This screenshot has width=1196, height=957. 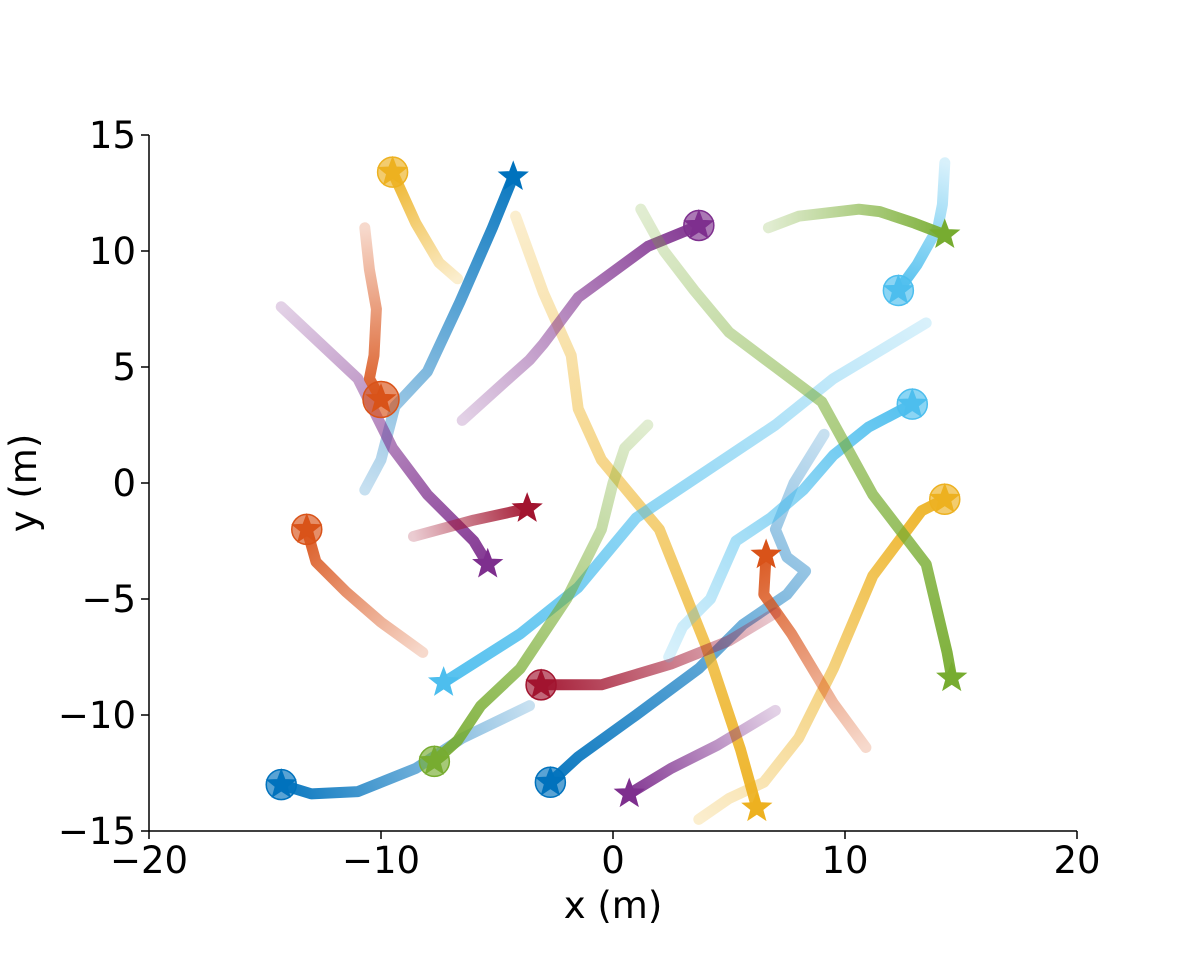 I want to click on y-axis-title: y (m), so click(x=23, y=483).